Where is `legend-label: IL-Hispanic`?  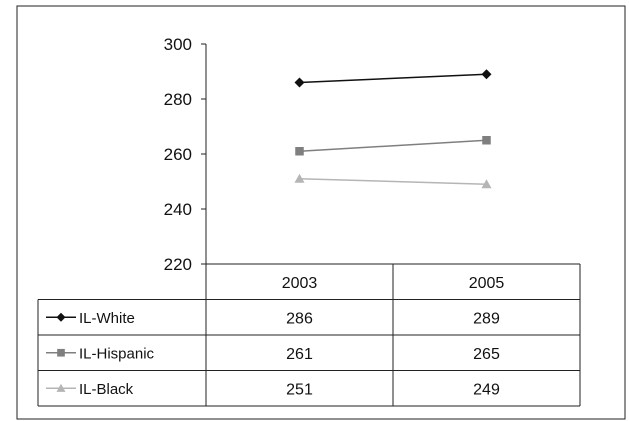
legend-label: IL-Hispanic is located at coordinates (117, 353).